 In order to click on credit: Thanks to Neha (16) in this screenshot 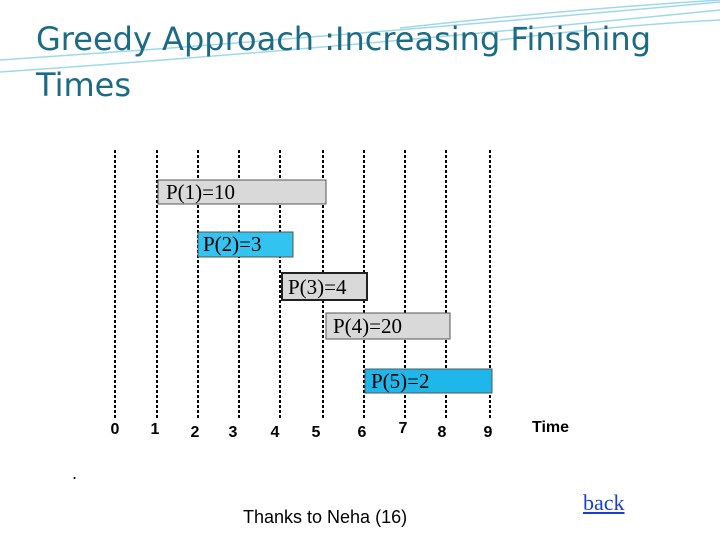, I will do `click(325, 517)`.